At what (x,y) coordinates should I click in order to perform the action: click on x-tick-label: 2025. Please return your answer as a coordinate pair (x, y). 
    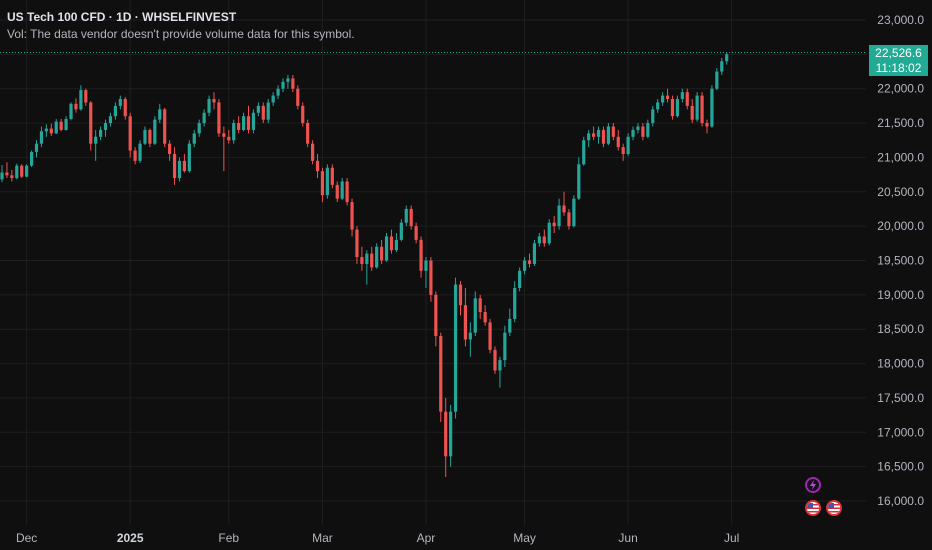
    Looking at the image, I should click on (130, 538).